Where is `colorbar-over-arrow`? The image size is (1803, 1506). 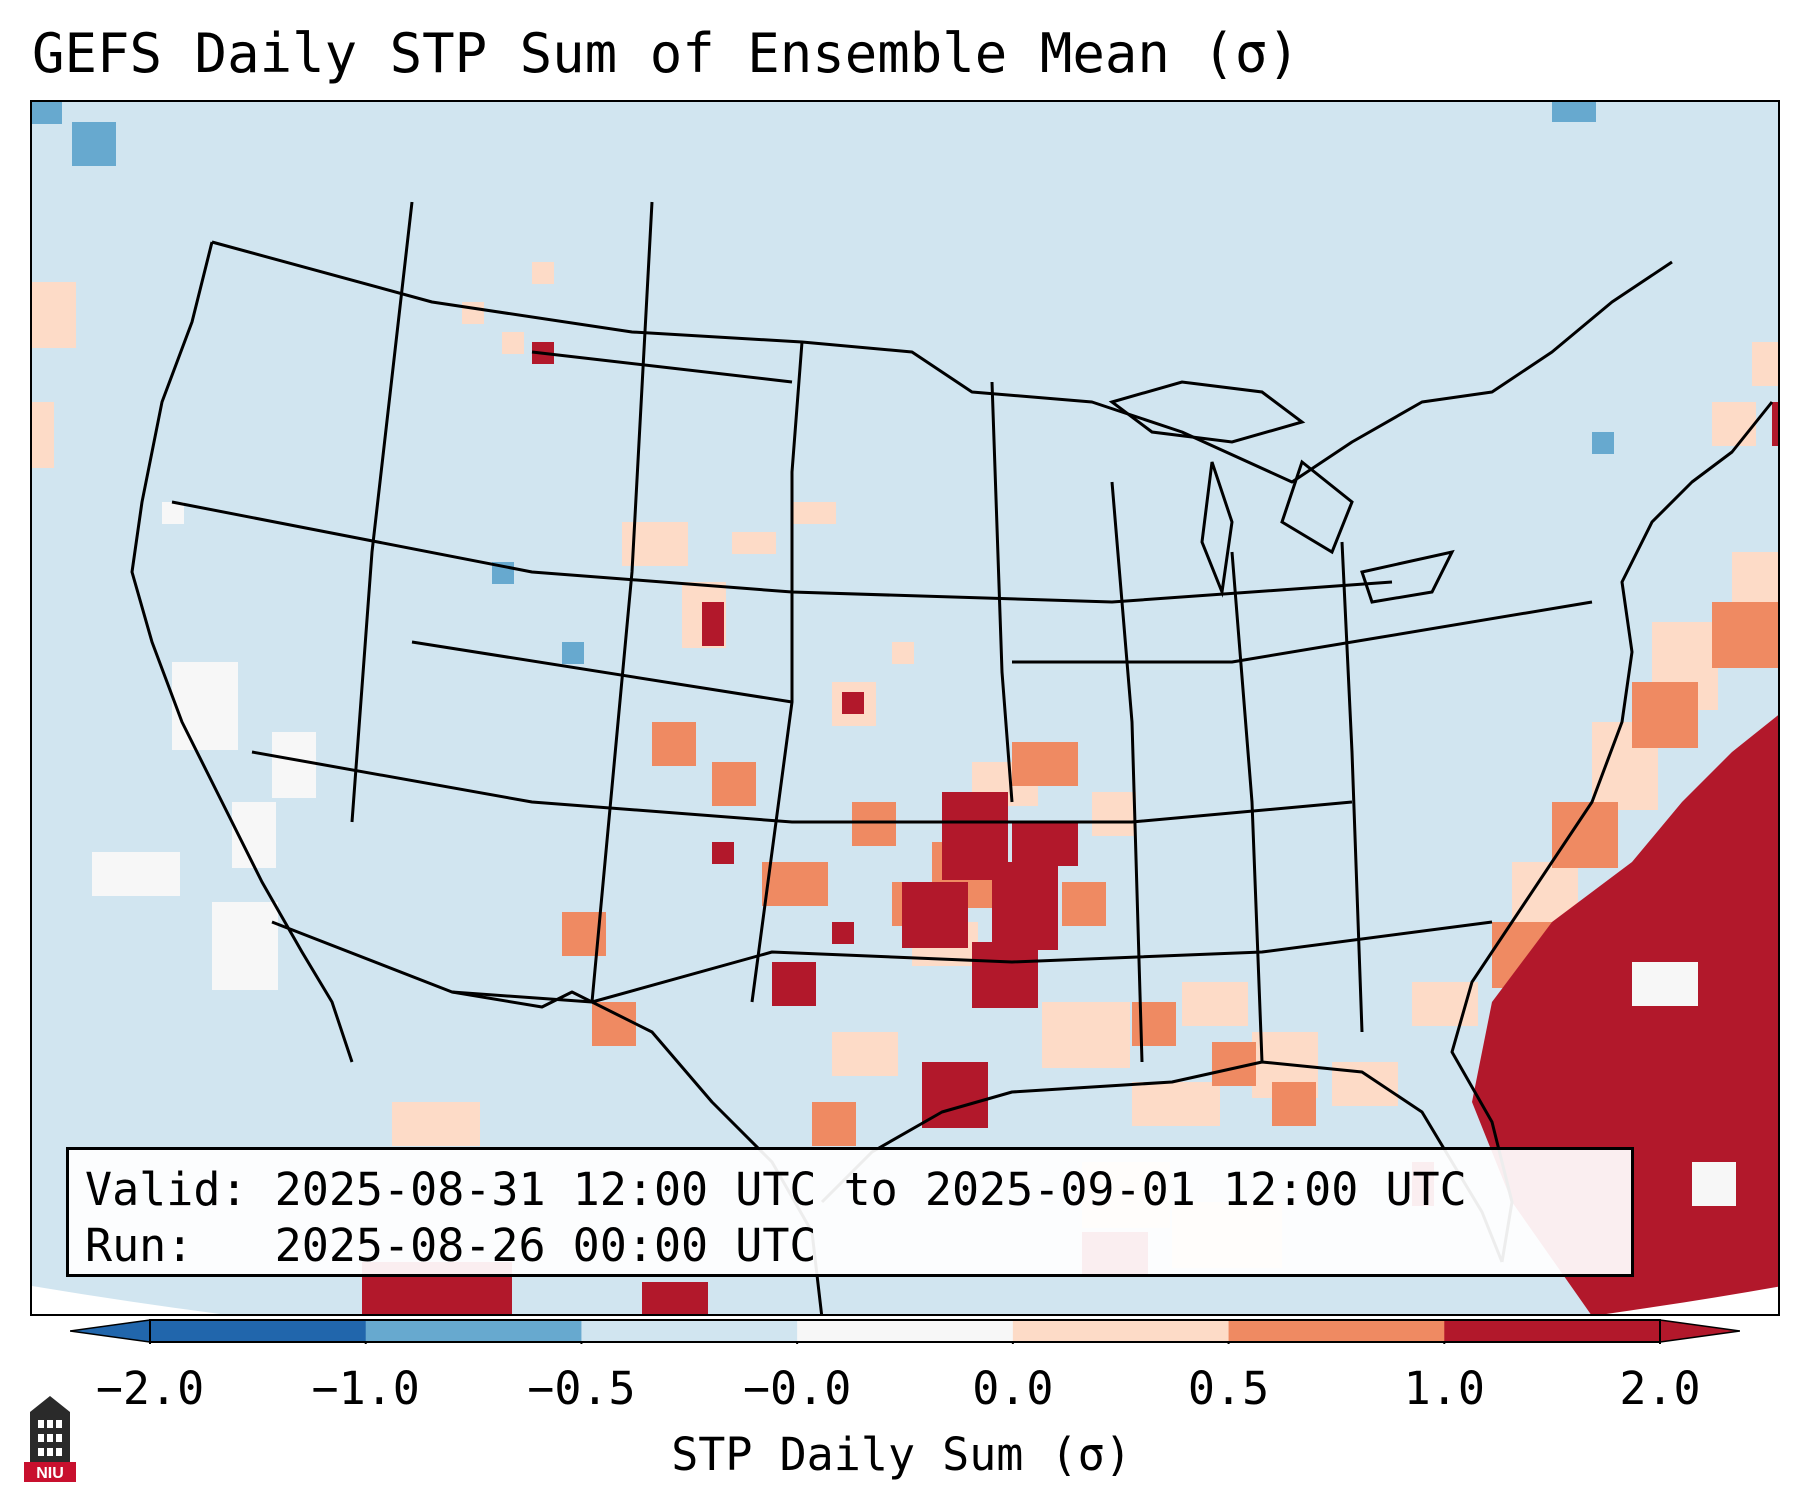 colorbar-over-arrow is located at coordinates (1699, 1331).